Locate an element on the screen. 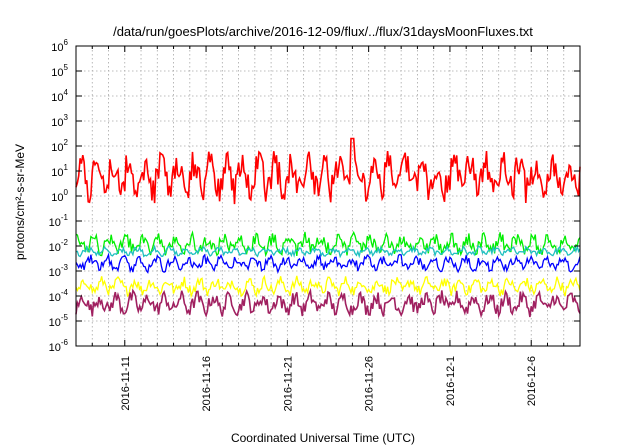  y-tick-label: 10⁻⁵ is located at coordinates (59, 321).